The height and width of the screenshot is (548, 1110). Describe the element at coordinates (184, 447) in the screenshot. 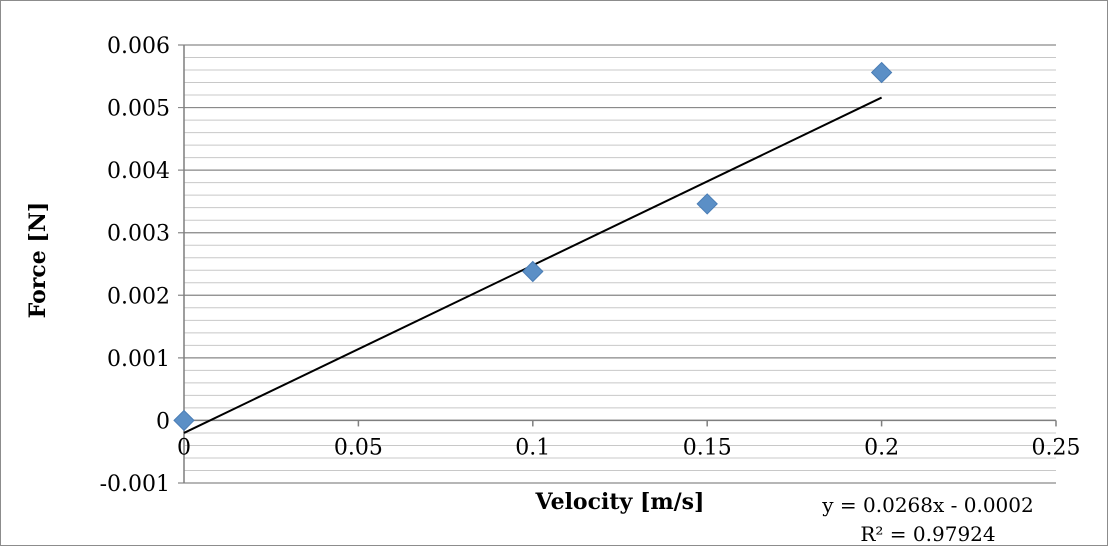

I see `x-tick-label: 0` at that location.